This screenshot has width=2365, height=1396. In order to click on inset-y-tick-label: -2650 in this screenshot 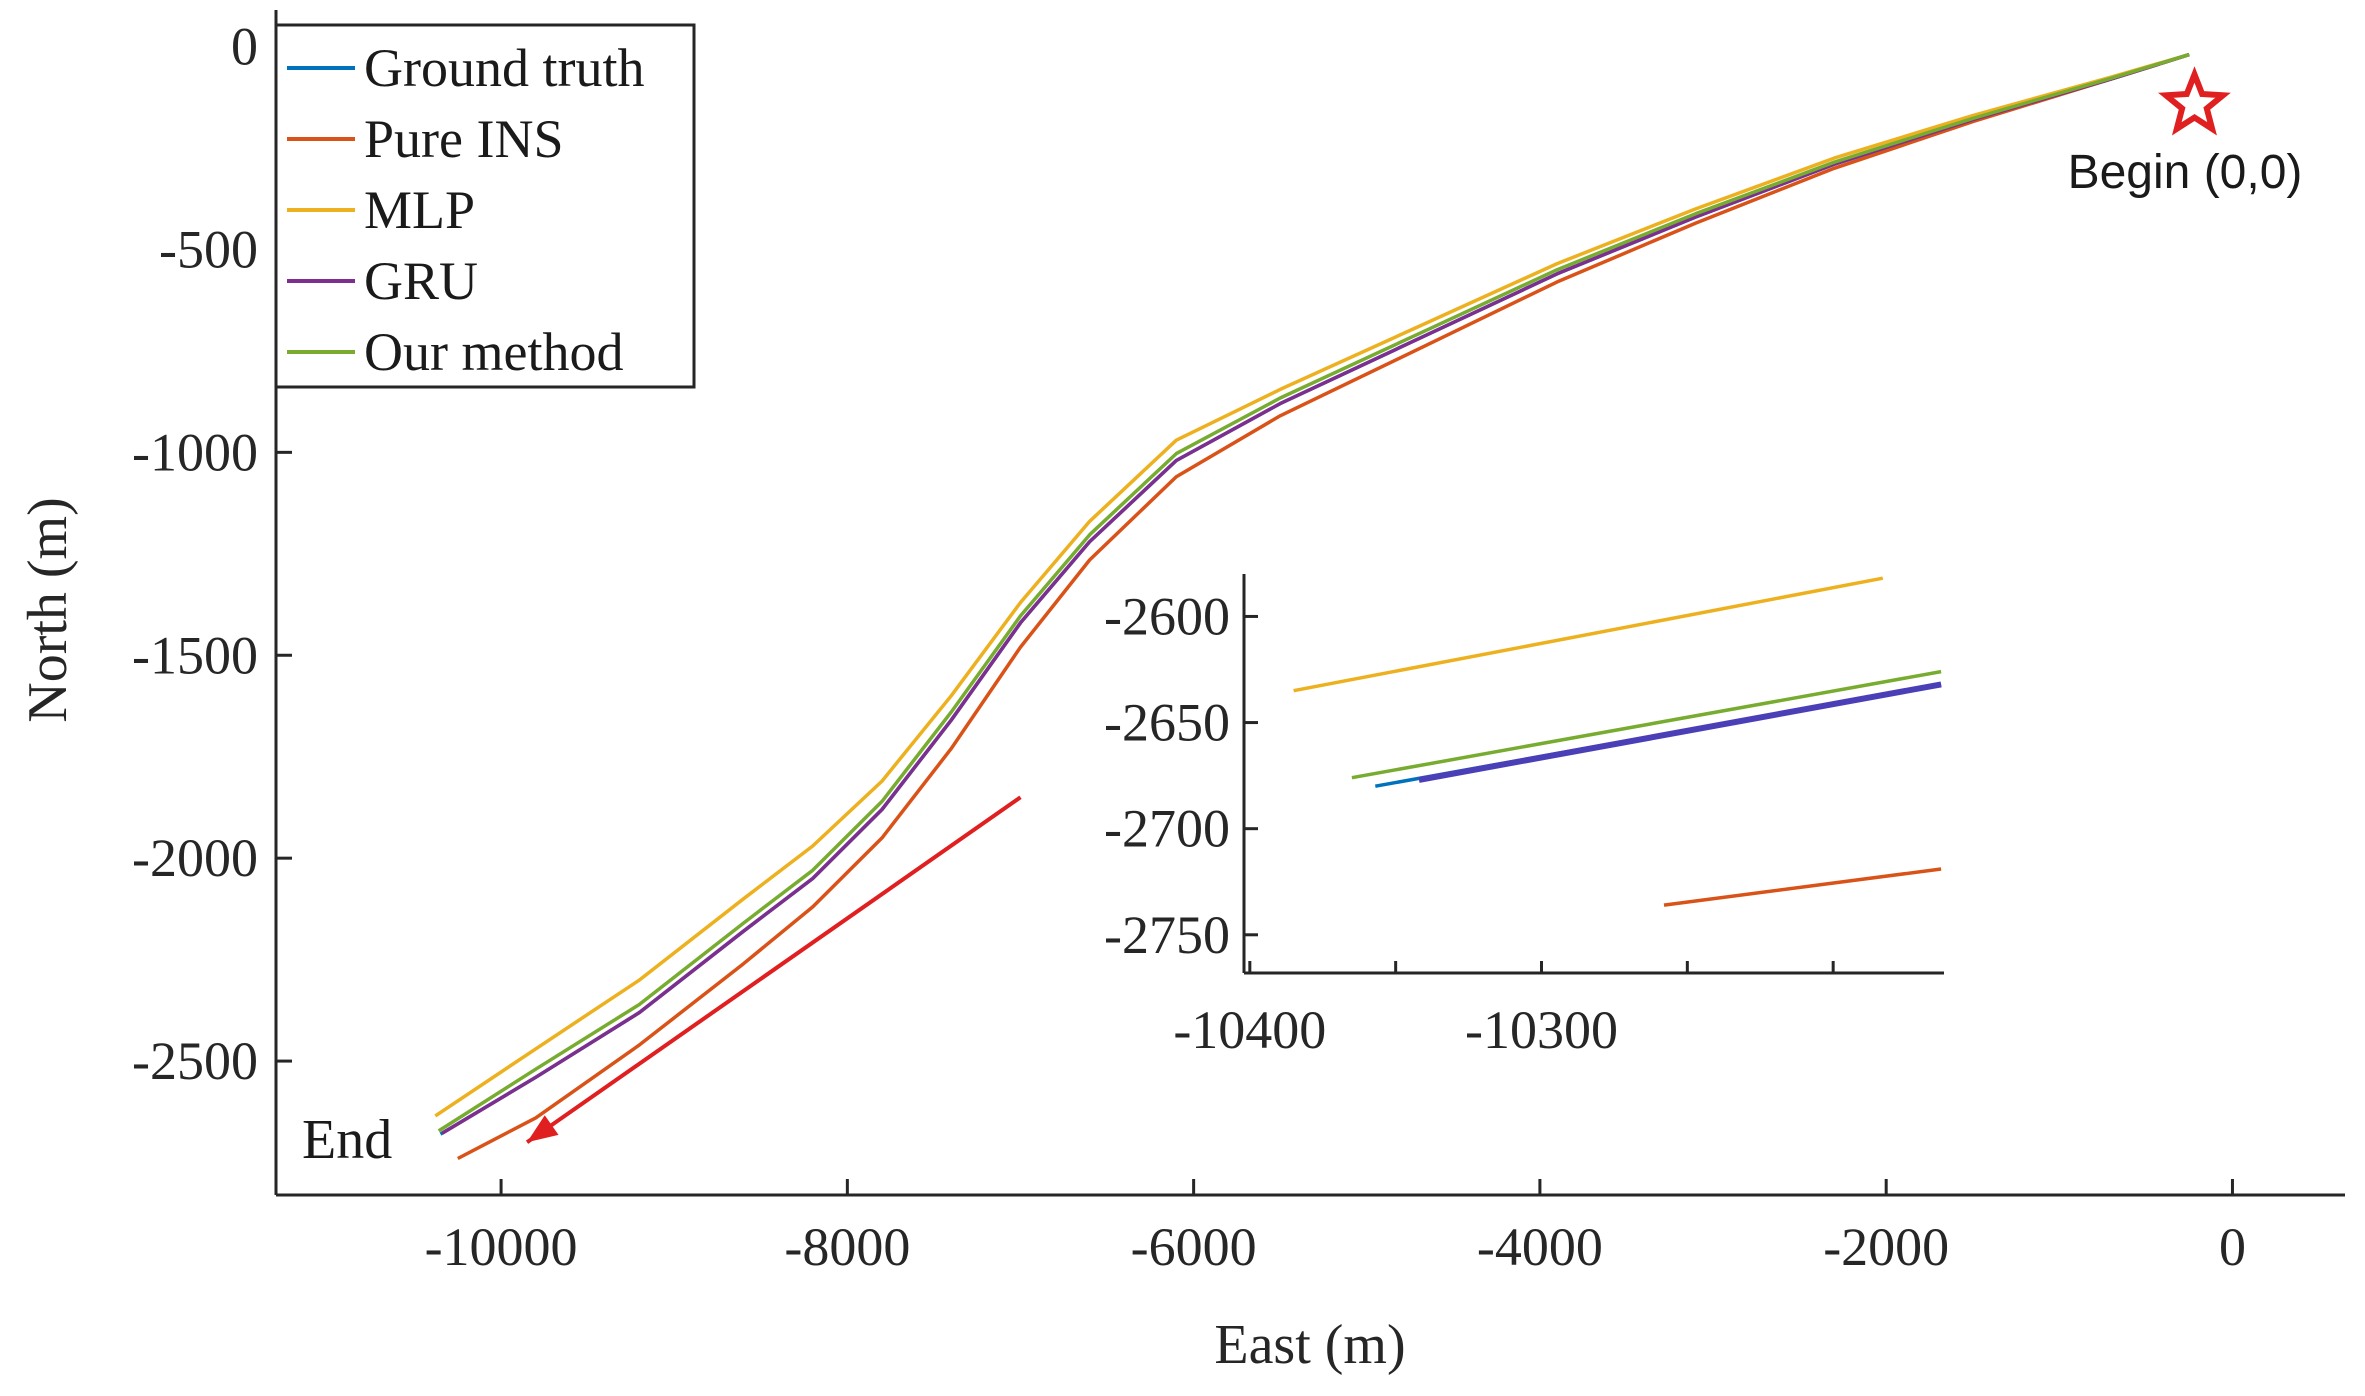, I will do `click(1167, 723)`.